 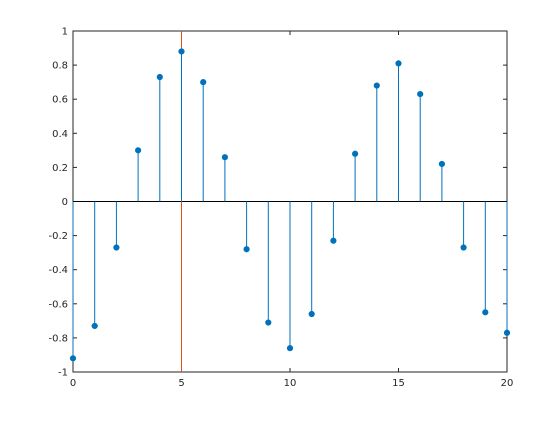 What do you see at coordinates (58, 304) in the screenshot?
I see `y-tick-label: -0.6` at bounding box center [58, 304].